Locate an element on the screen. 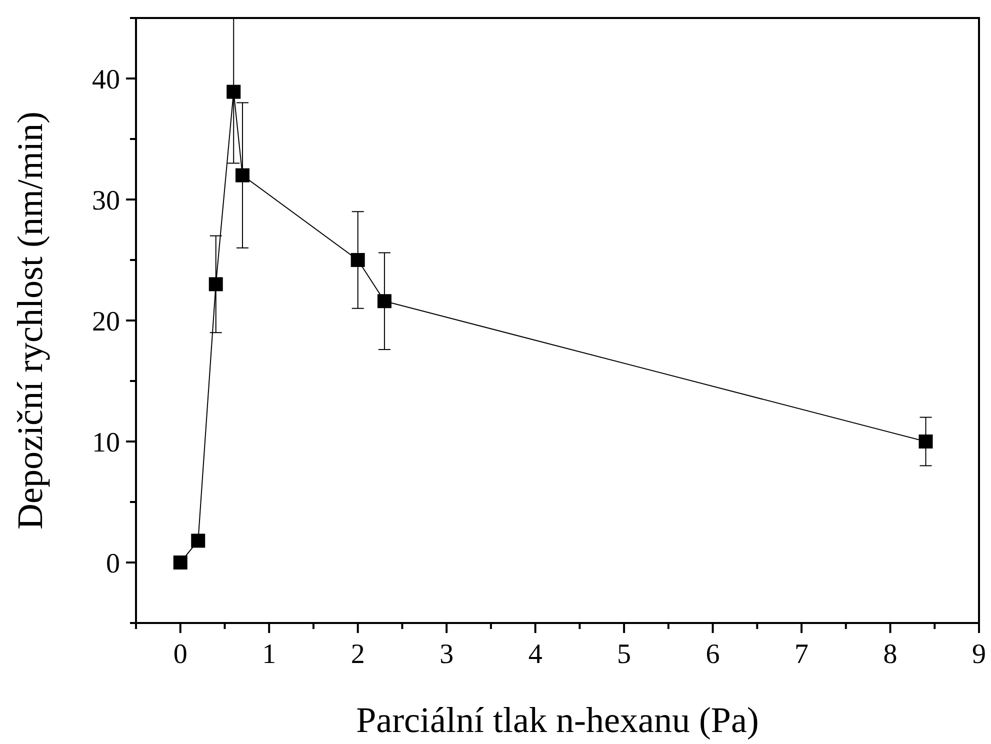  y-tick-label: 10 is located at coordinates (106, 442).